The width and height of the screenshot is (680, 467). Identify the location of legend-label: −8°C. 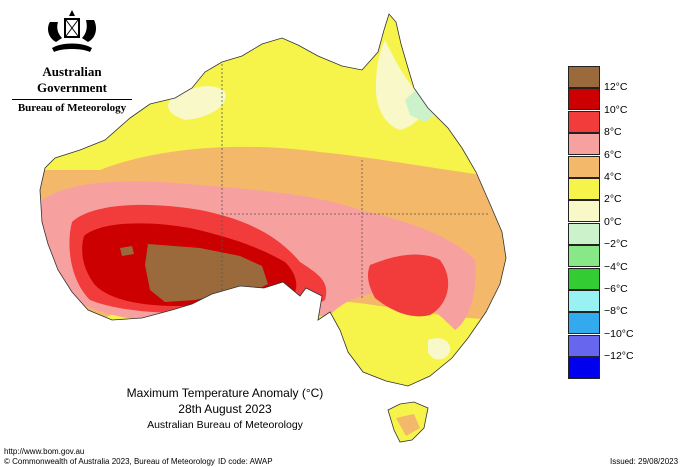
(616, 311).